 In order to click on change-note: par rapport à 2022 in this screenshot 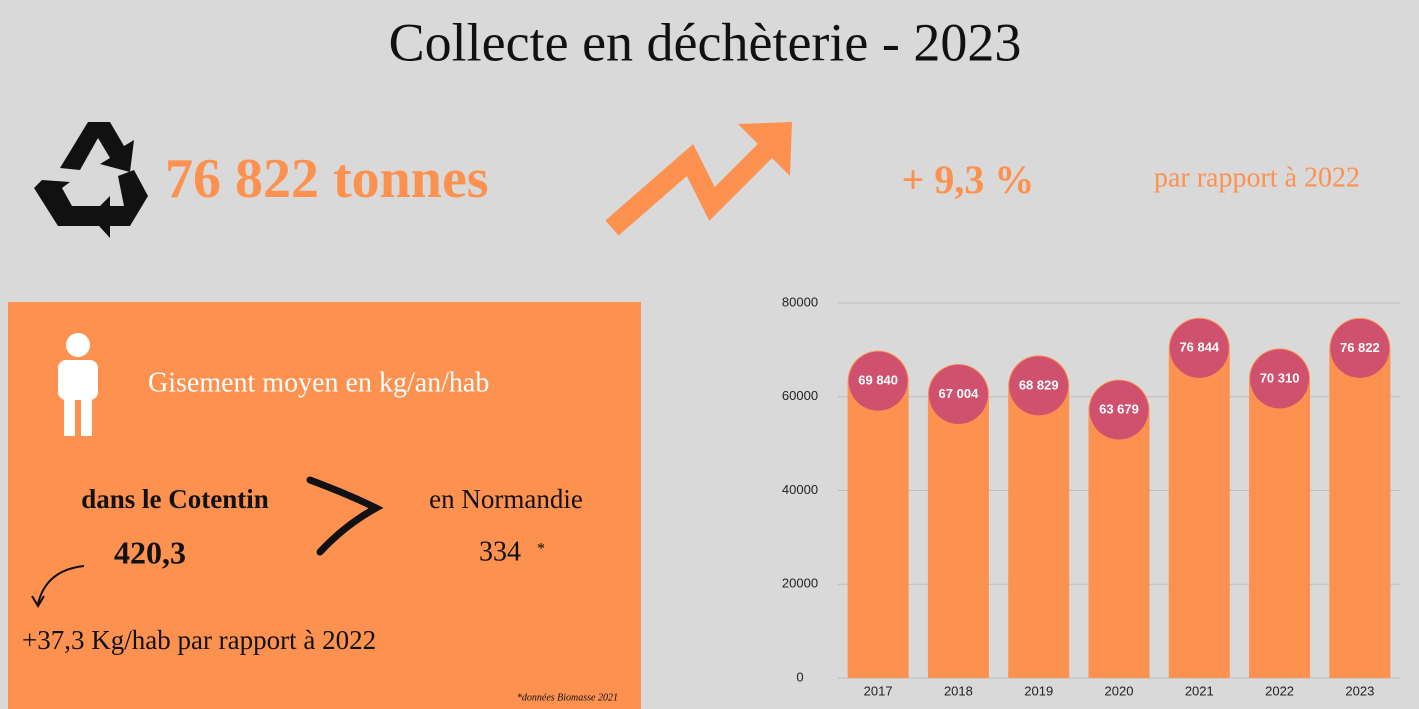, I will do `click(1257, 177)`.